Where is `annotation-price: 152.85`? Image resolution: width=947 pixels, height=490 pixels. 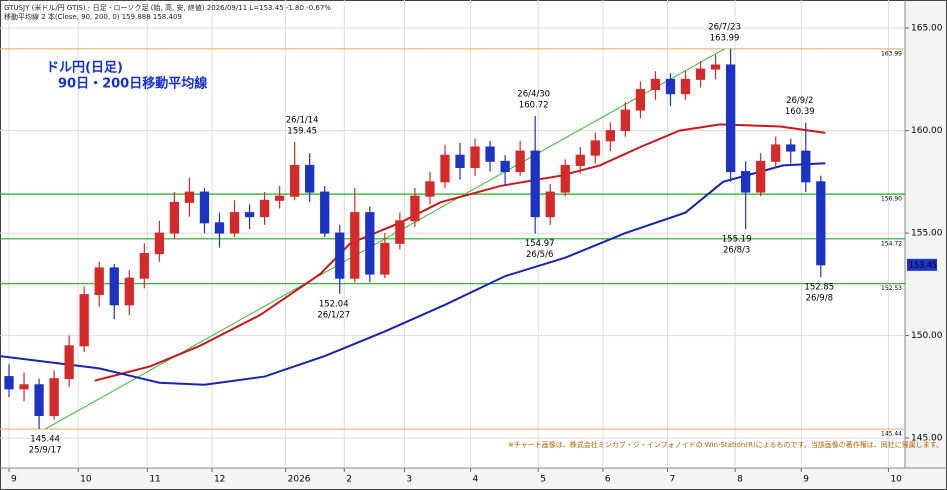
annotation-price: 152.85 is located at coordinates (819, 288).